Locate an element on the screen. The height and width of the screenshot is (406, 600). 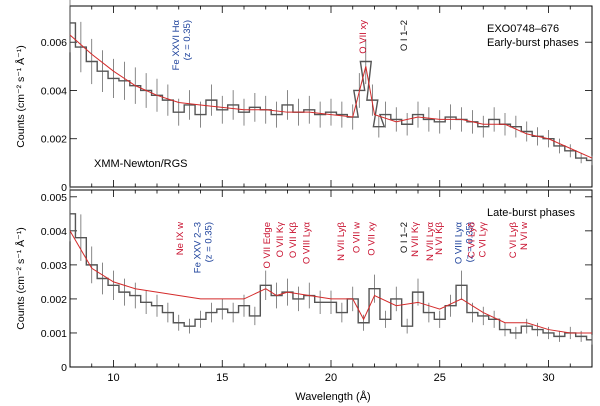
y-tick-label: 0.005 is located at coordinates (54, 198).